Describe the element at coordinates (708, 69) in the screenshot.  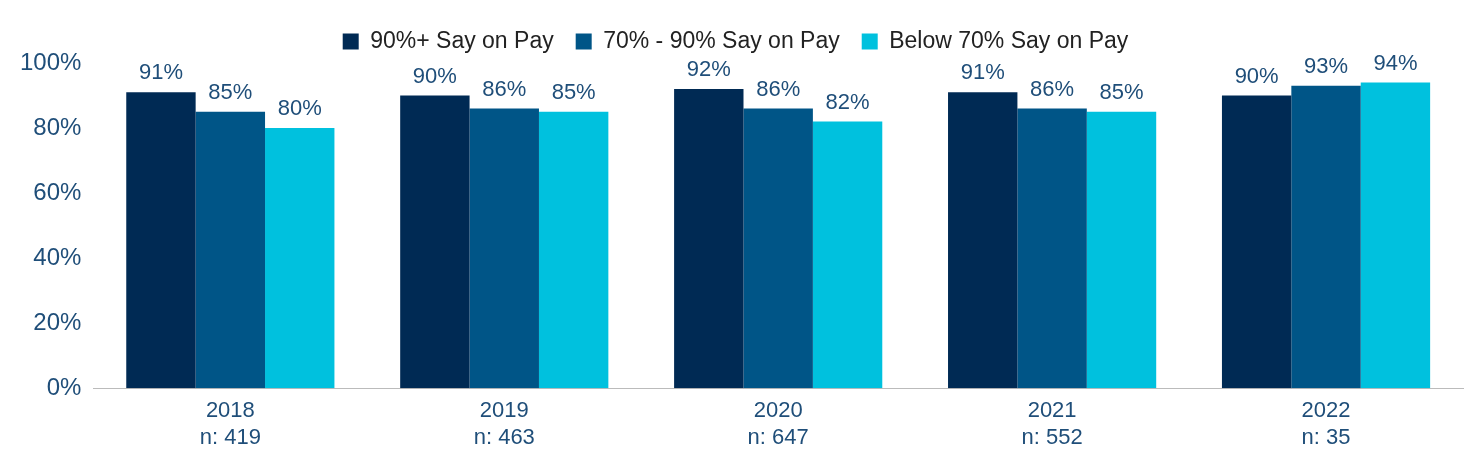
I see `data-label: 92%` at that location.